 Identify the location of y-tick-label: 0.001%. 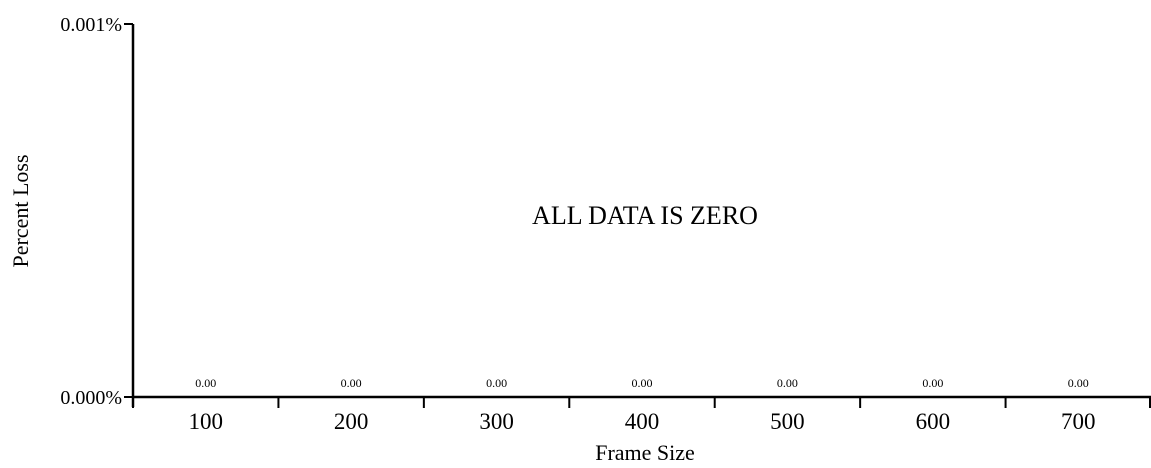
(91, 25).